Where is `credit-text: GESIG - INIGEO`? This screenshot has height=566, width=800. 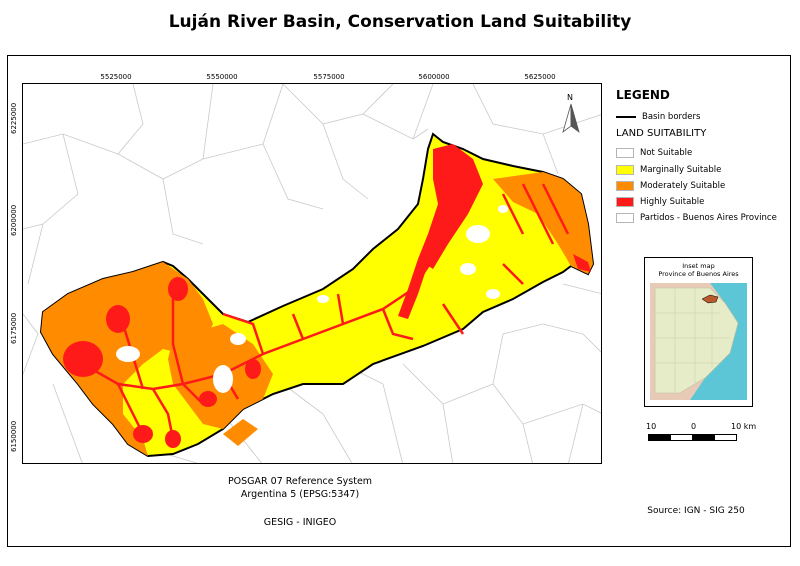
credit-text: GESIG - INIGEO is located at coordinates (300, 522).